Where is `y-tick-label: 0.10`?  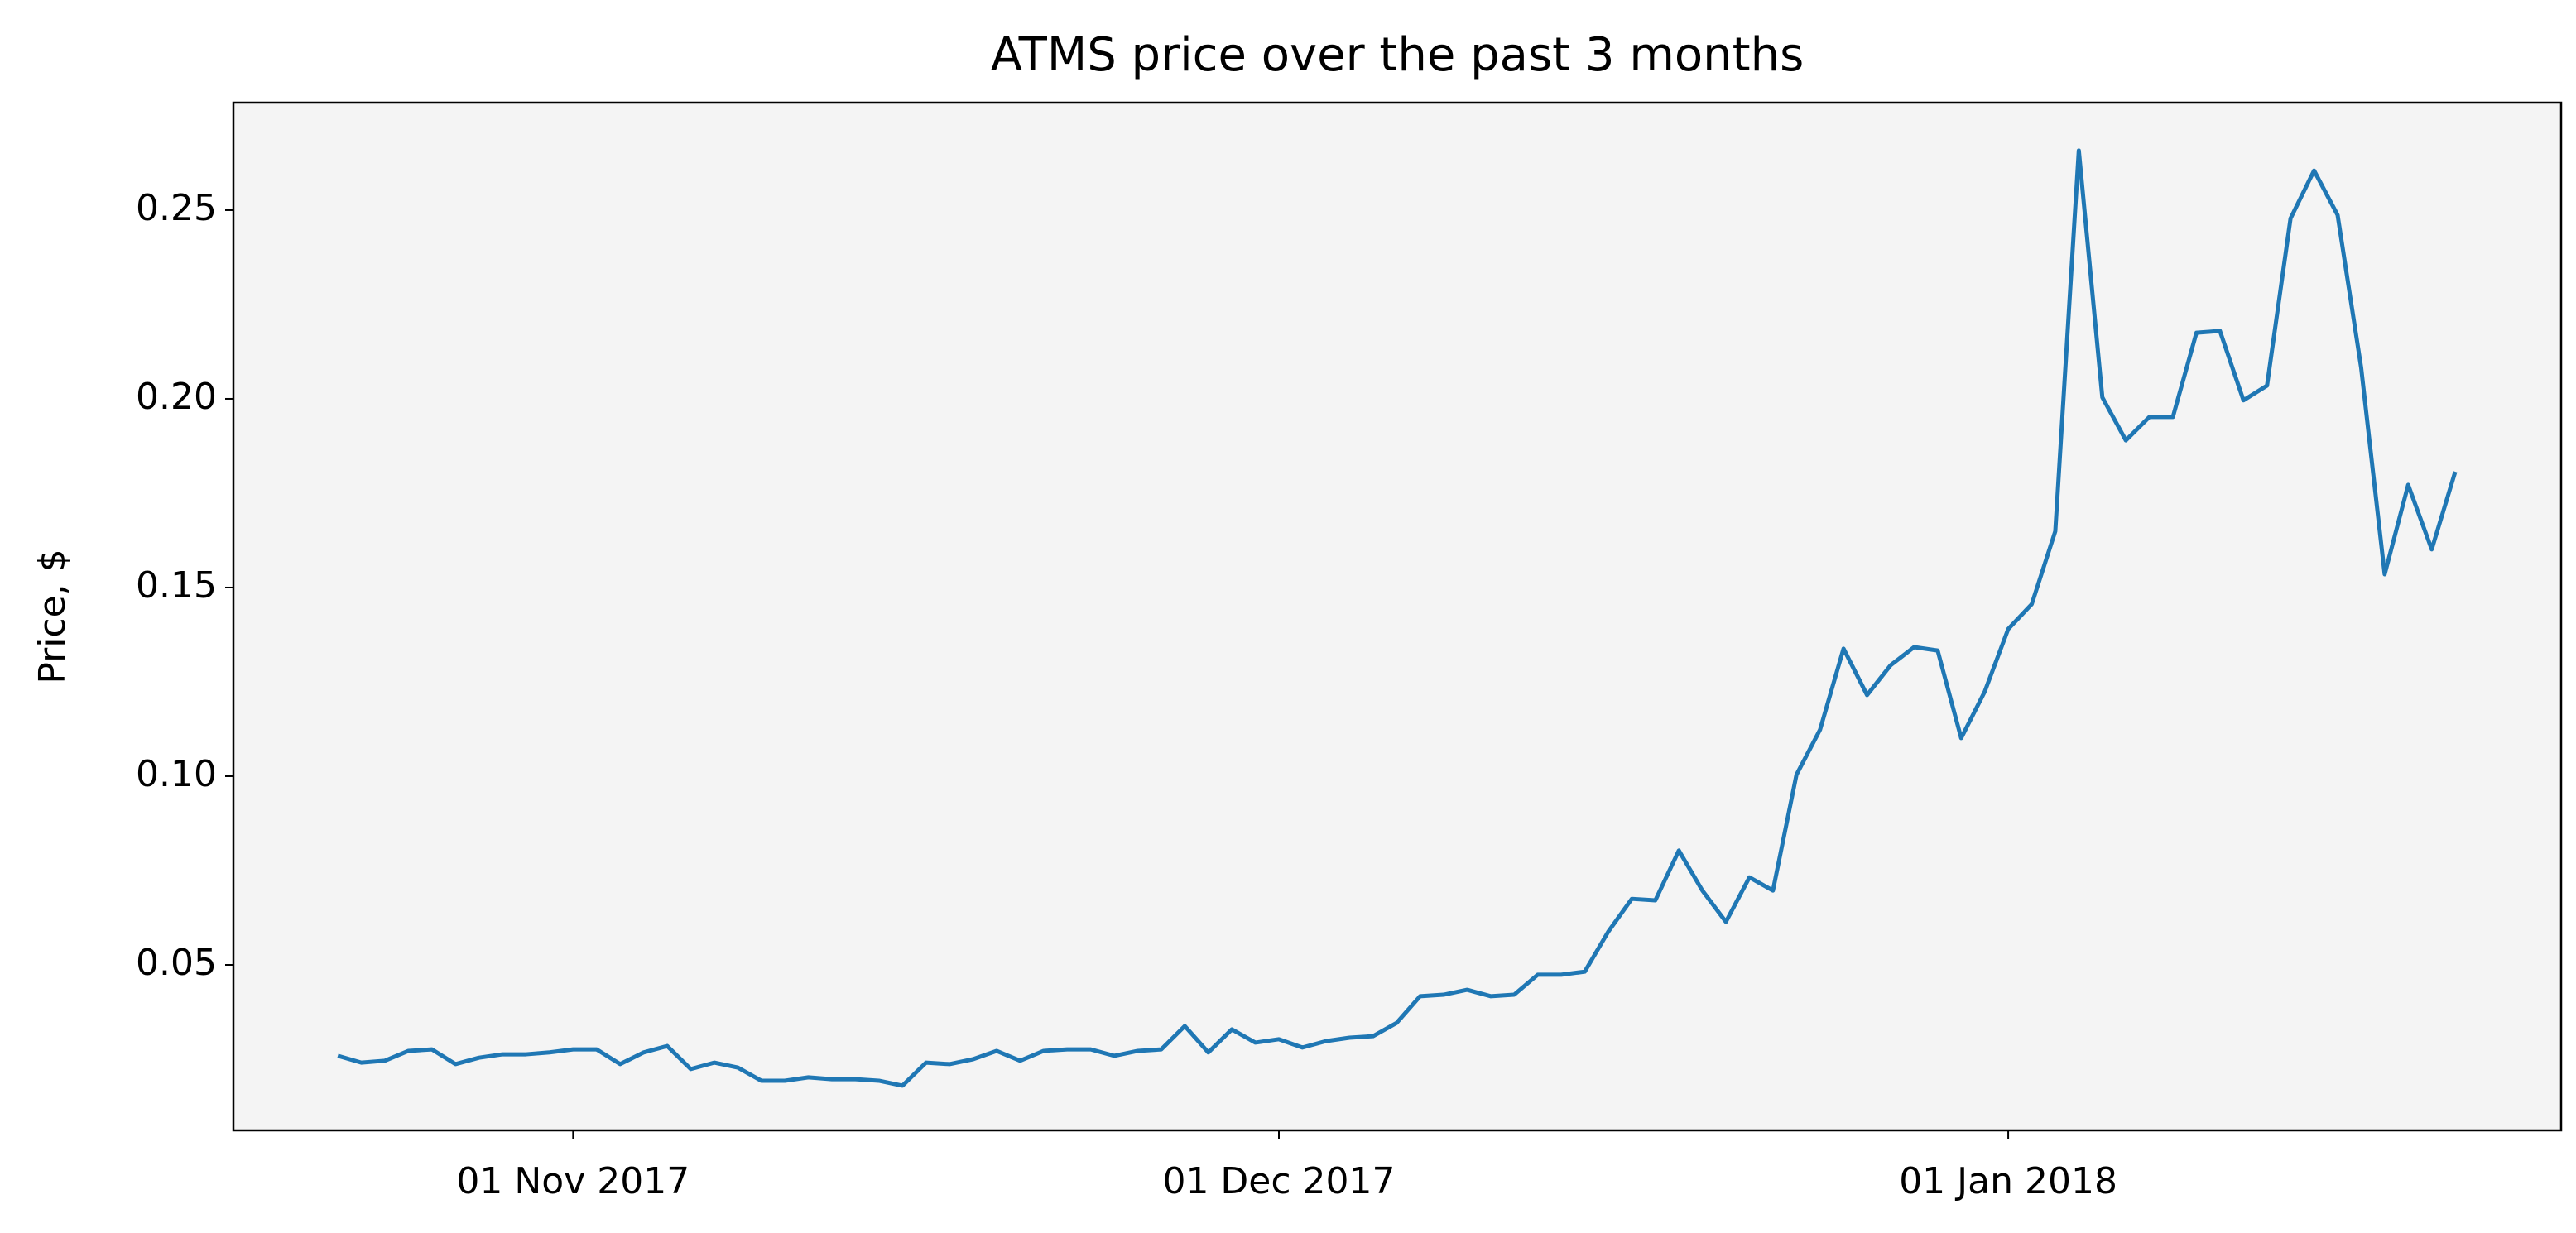
y-tick-label: 0.10 is located at coordinates (176, 774).